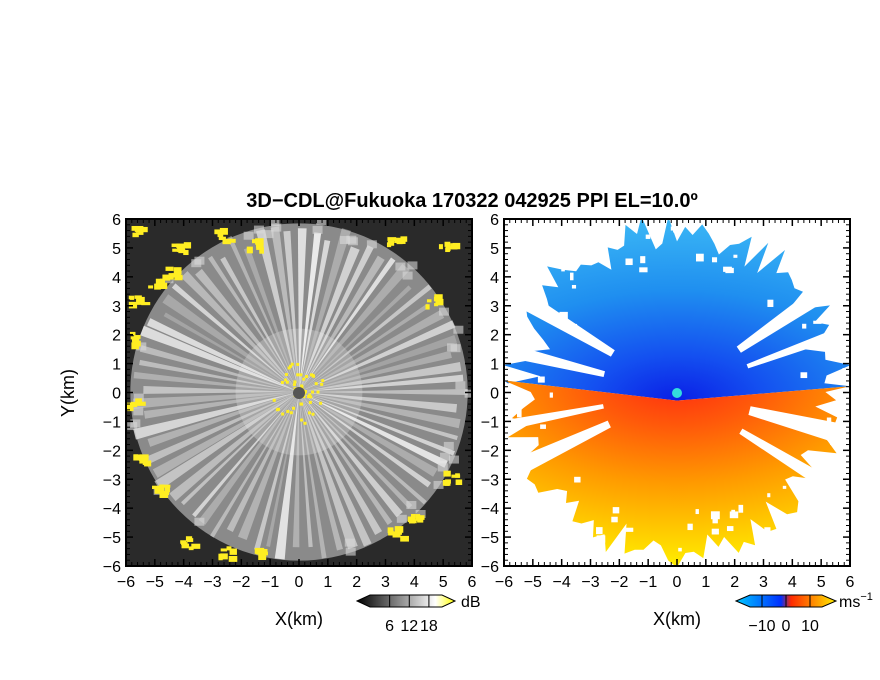 This screenshot has width=880, height=680. What do you see at coordinates (763, 582) in the screenshot?
I see `x-tick-label: 3` at bounding box center [763, 582].